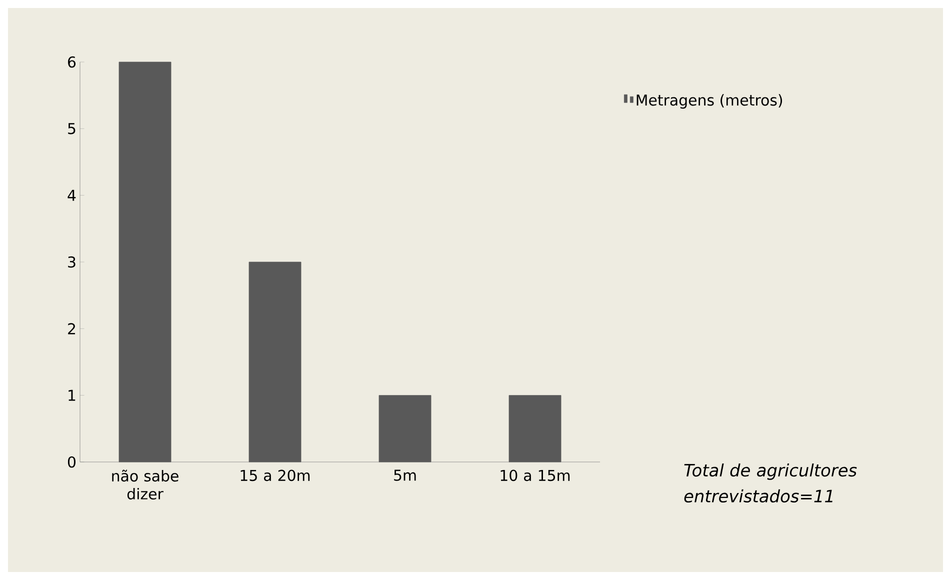 The width and height of the screenshot is (951, 580). What do you see at coordinates (72, 62) in the screenshot?
I see `y-tick-label: 6` at bounding box center [72, 62].